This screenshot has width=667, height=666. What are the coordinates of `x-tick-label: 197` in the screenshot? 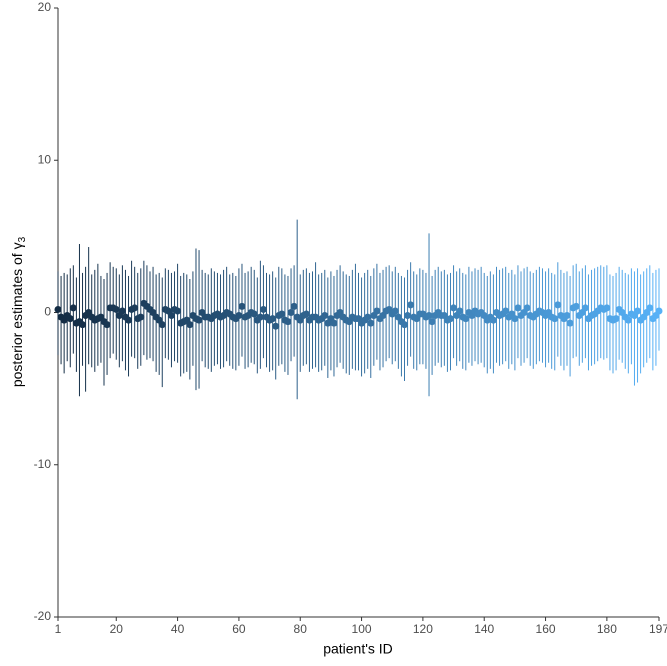 It's located at (658, 629).